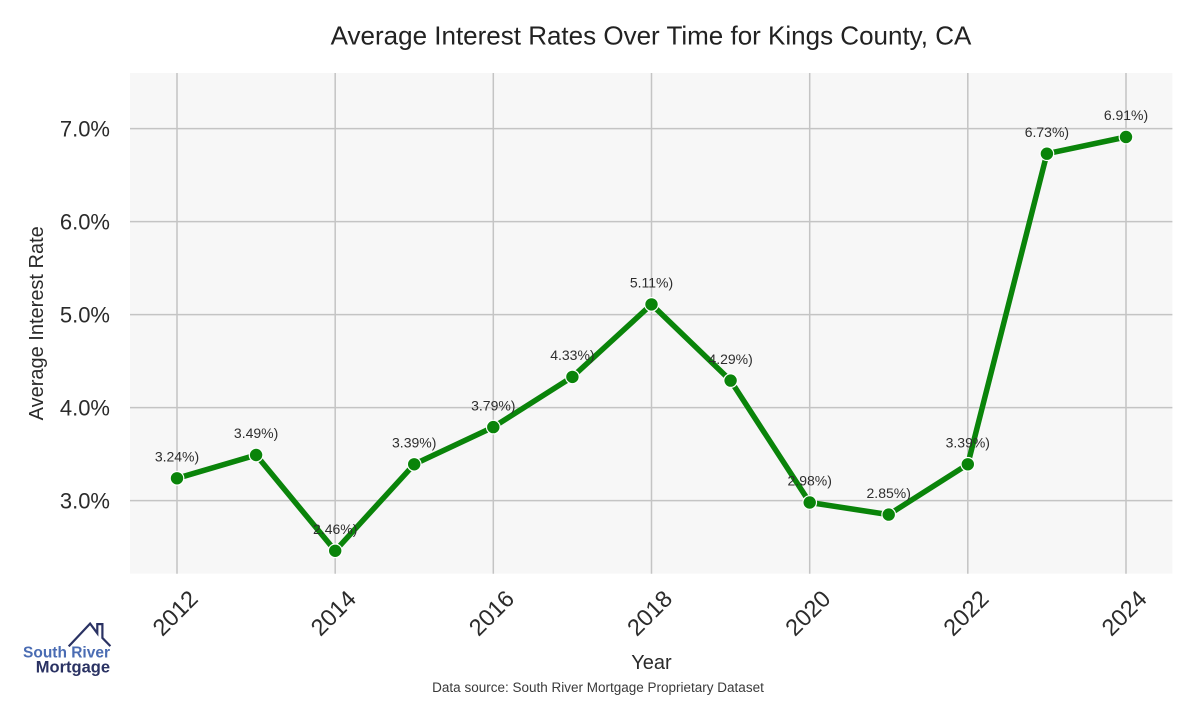 Image resolution: width=1200 pixels, height=705 pixels. What do you see at coordinates (1126, 115) in the screenshot?
I see `svg-text: 6.91%)` at bounding box center [1126, 115].